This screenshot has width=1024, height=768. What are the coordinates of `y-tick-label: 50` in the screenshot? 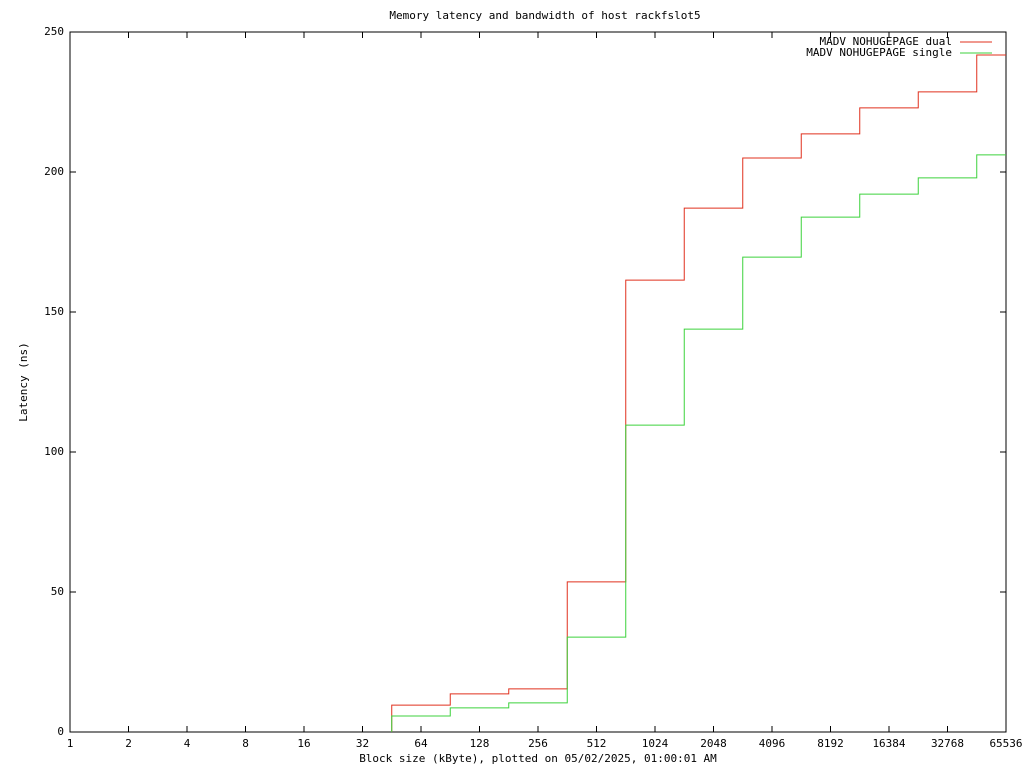 It's located at (57, 591).